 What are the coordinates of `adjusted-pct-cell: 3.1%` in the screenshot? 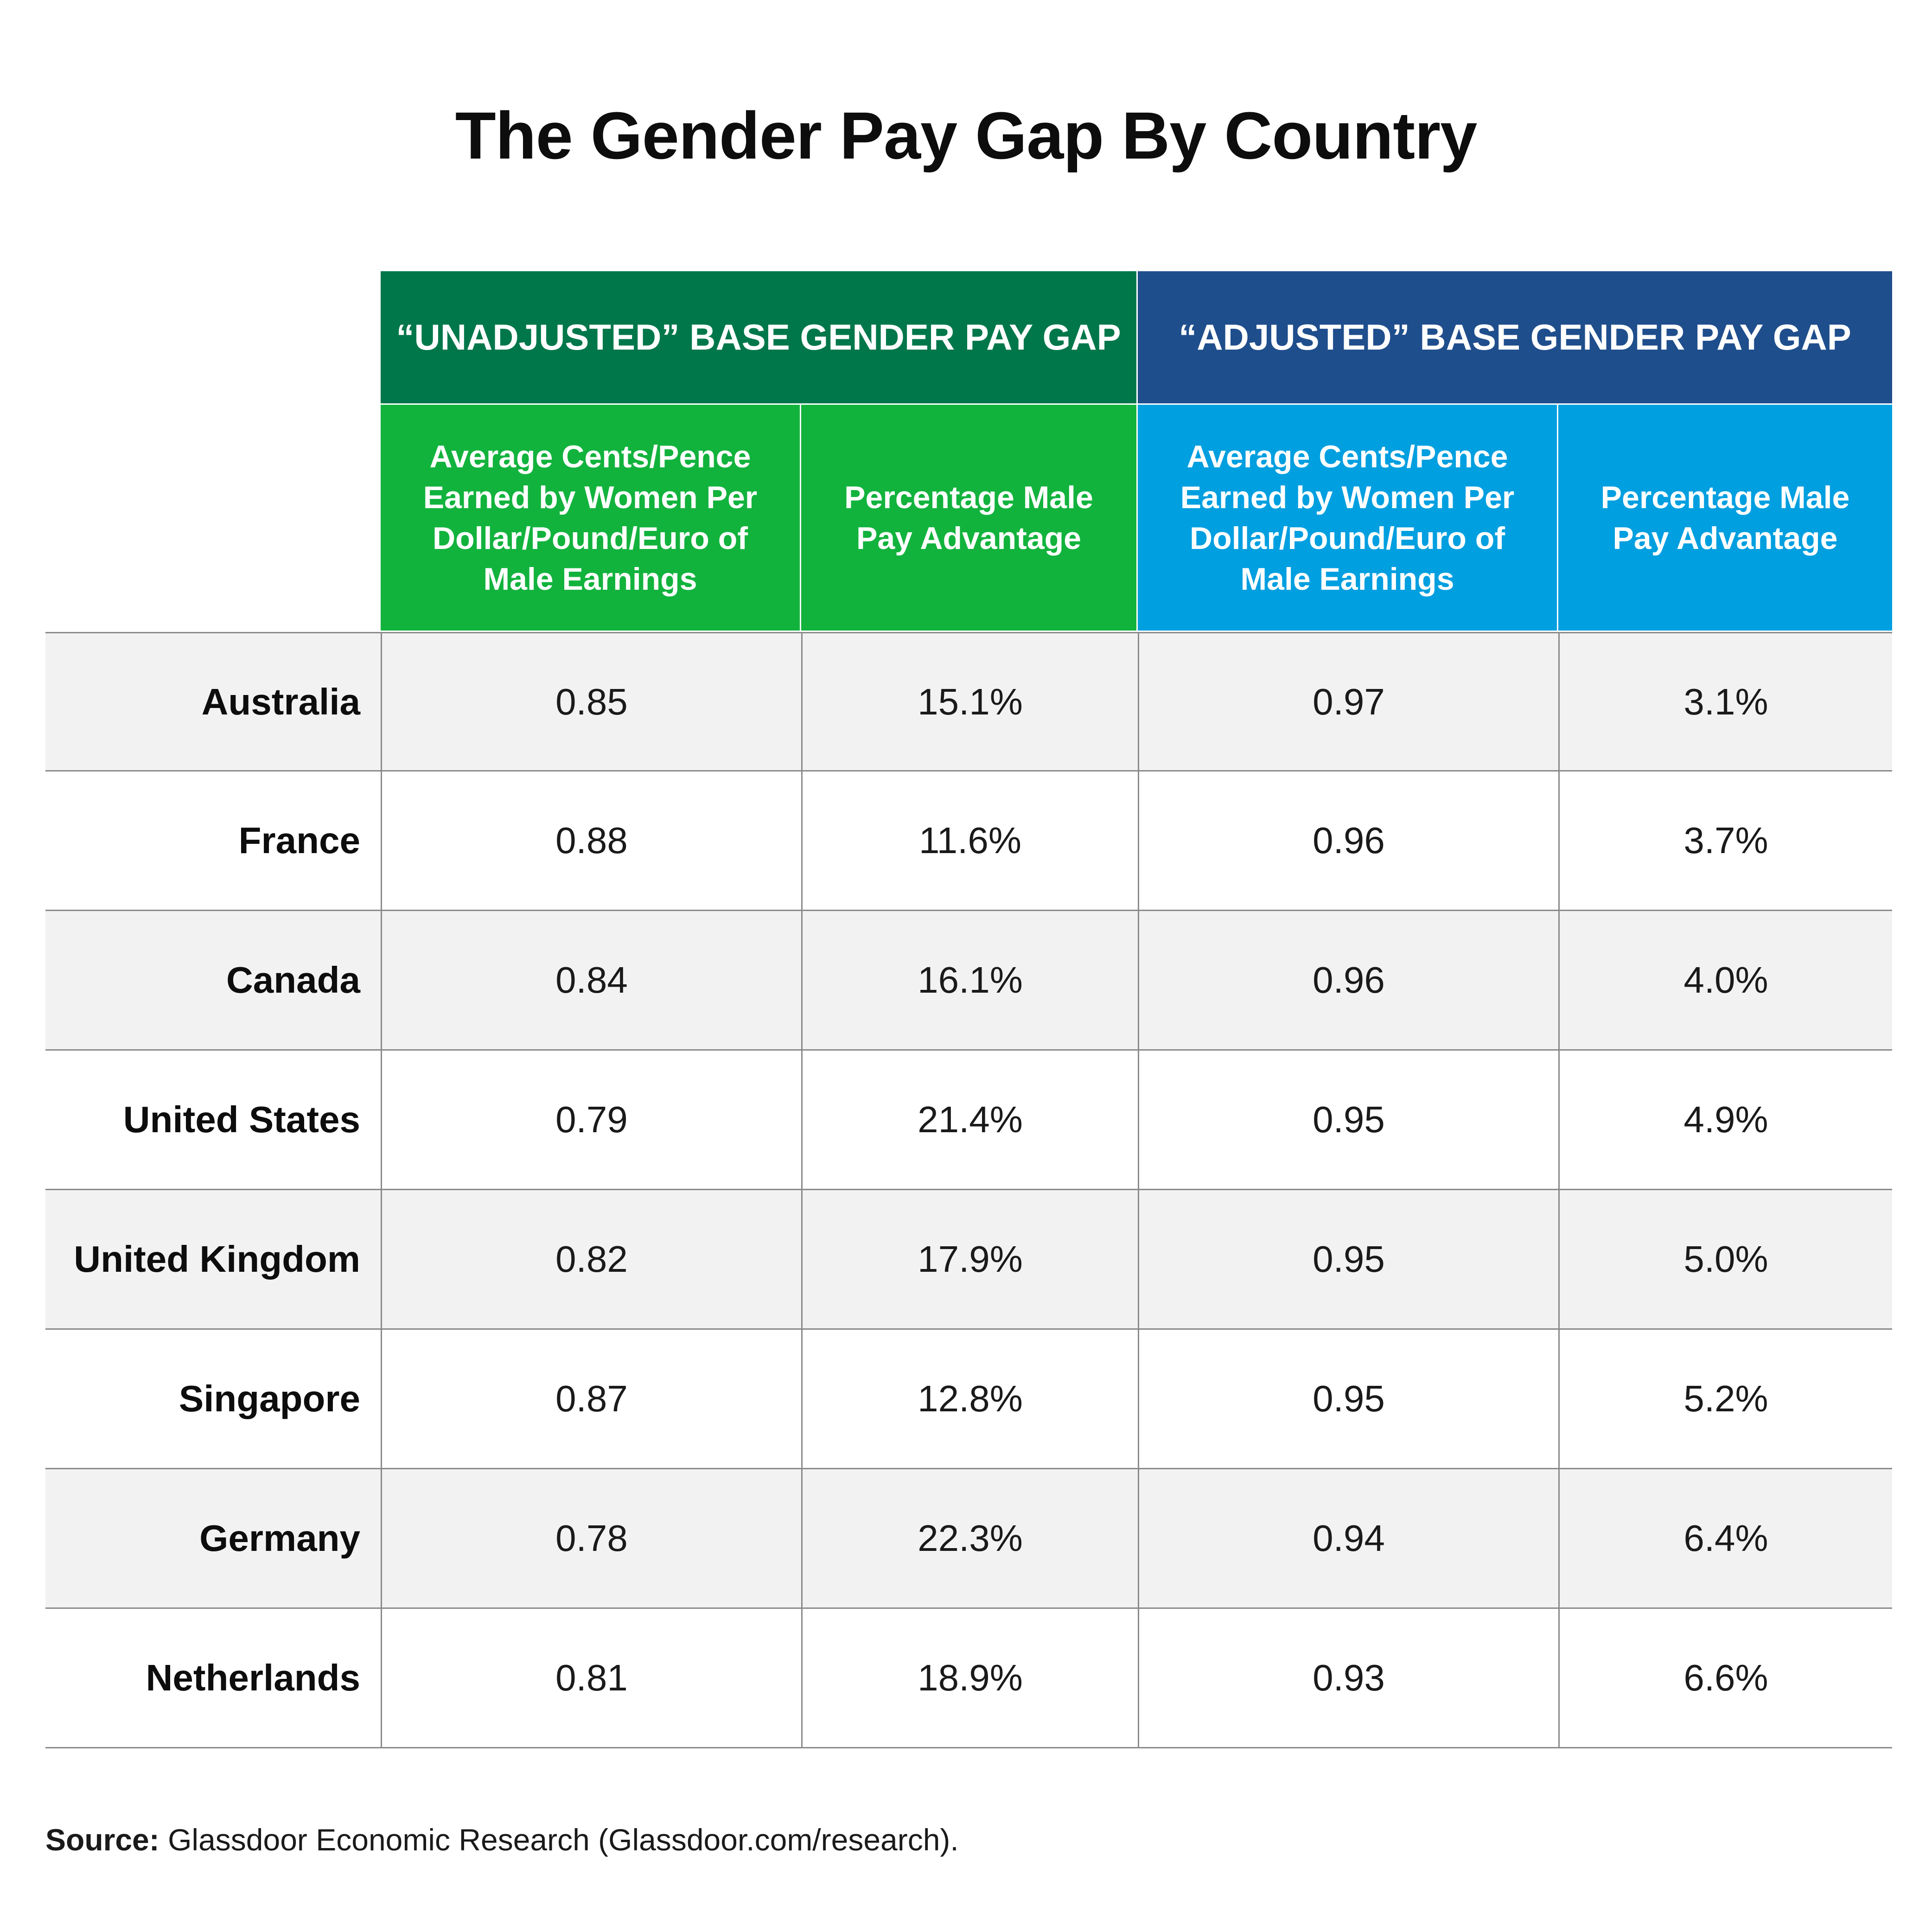 It's located at (1725, 702).